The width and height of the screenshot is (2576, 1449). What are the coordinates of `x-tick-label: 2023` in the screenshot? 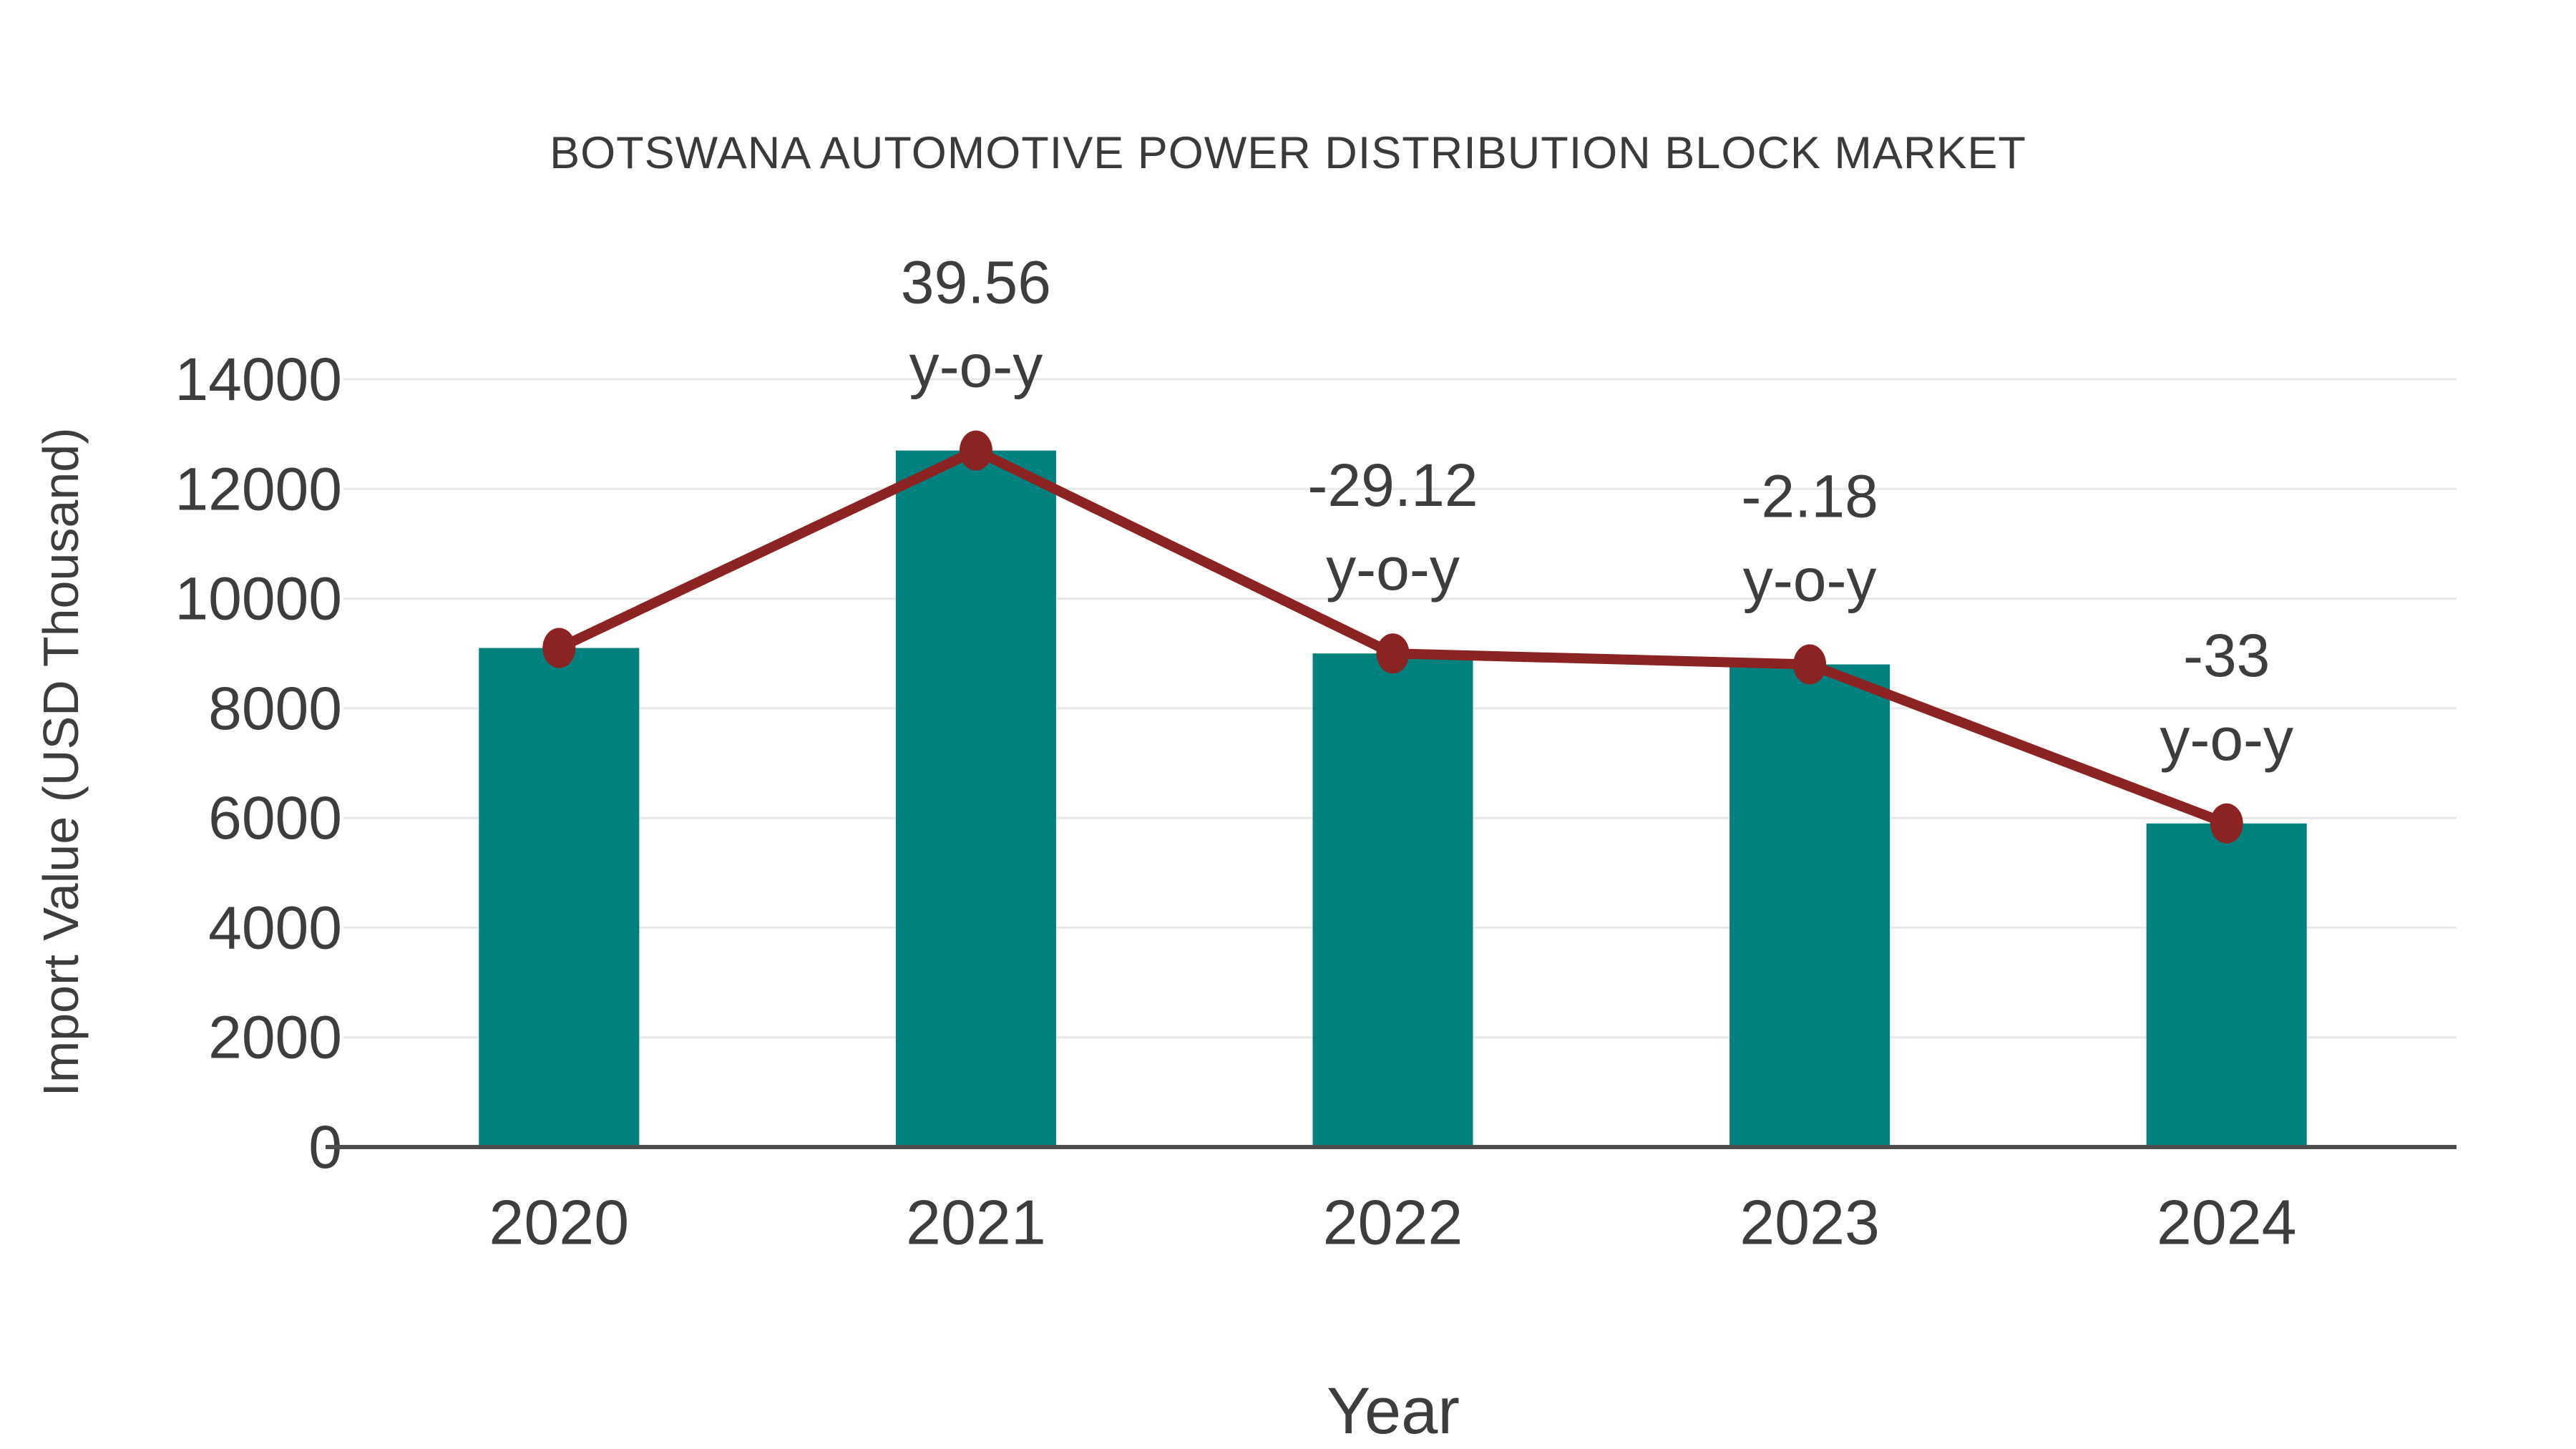 It's located at (1810, 1222).